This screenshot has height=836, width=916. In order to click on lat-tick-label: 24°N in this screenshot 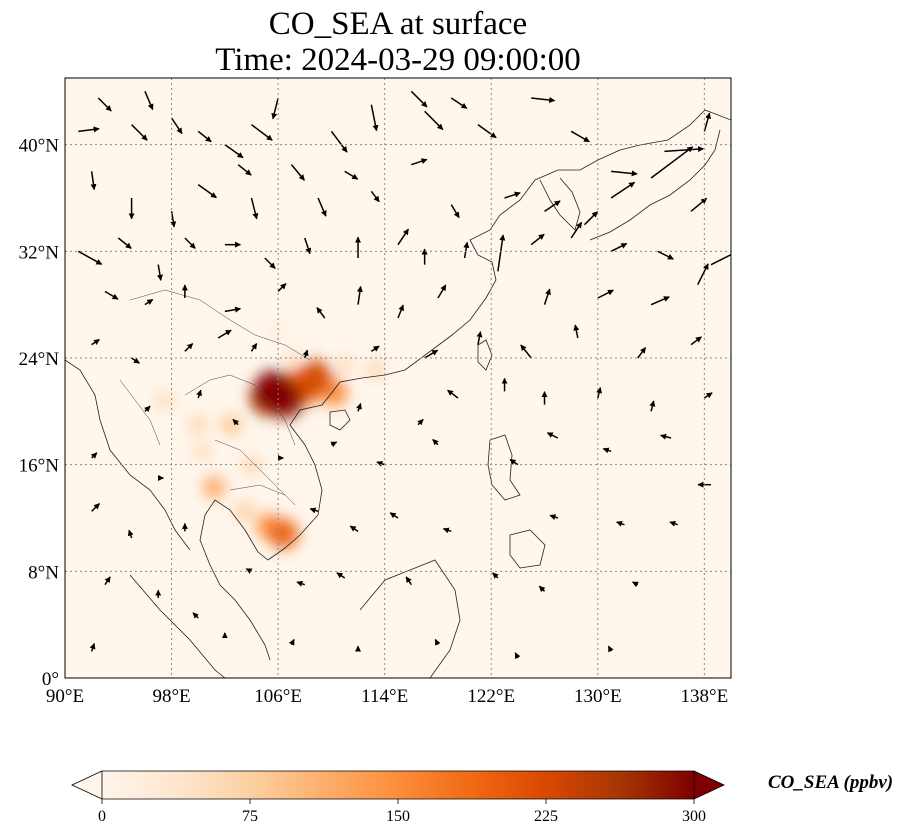, I will do `click(39, 359)`.